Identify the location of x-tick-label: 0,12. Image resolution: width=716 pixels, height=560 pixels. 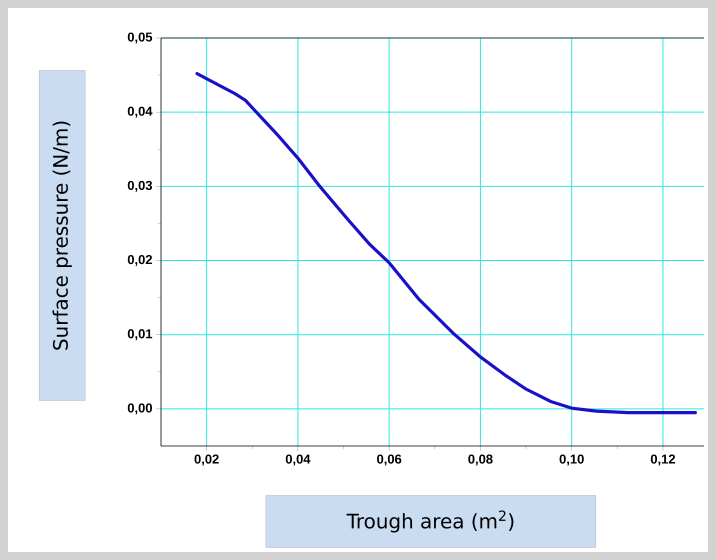
(663, 460).